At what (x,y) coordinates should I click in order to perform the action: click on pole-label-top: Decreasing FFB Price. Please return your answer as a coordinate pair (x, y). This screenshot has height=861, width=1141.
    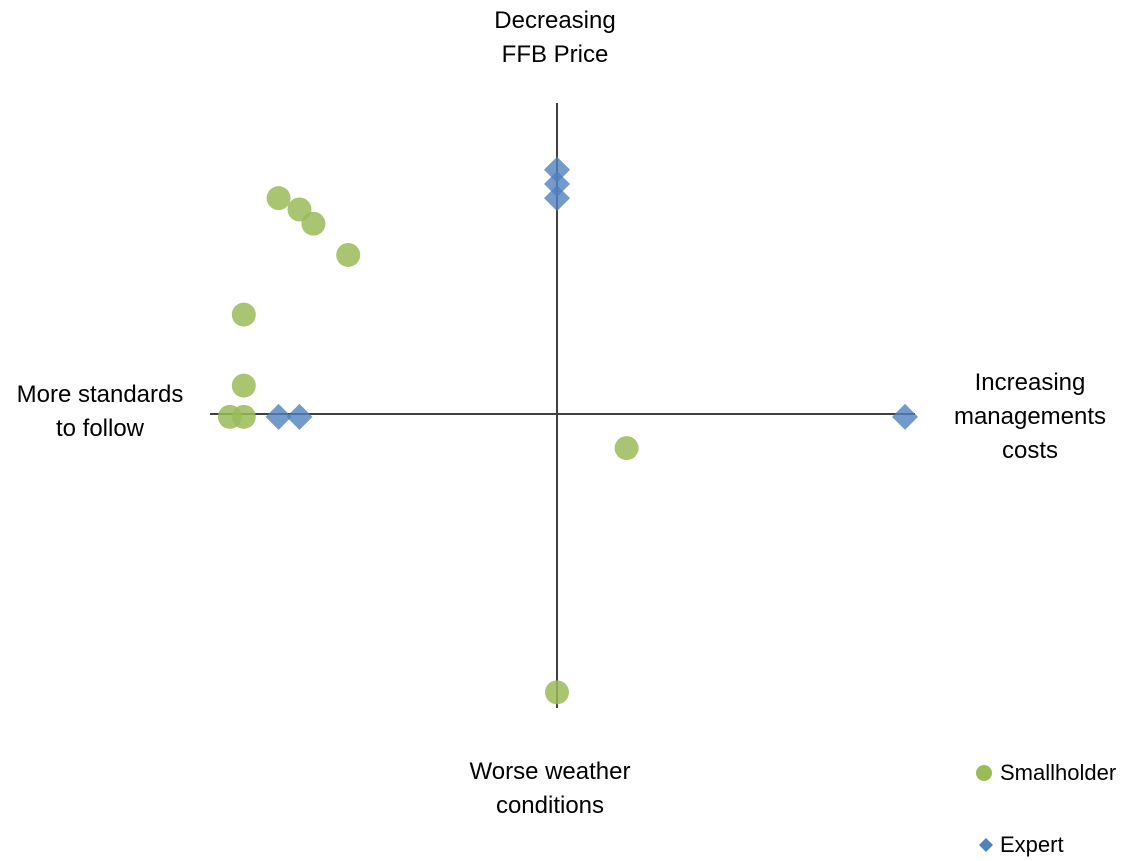
    Looking at the image, I should click on (555, 37).